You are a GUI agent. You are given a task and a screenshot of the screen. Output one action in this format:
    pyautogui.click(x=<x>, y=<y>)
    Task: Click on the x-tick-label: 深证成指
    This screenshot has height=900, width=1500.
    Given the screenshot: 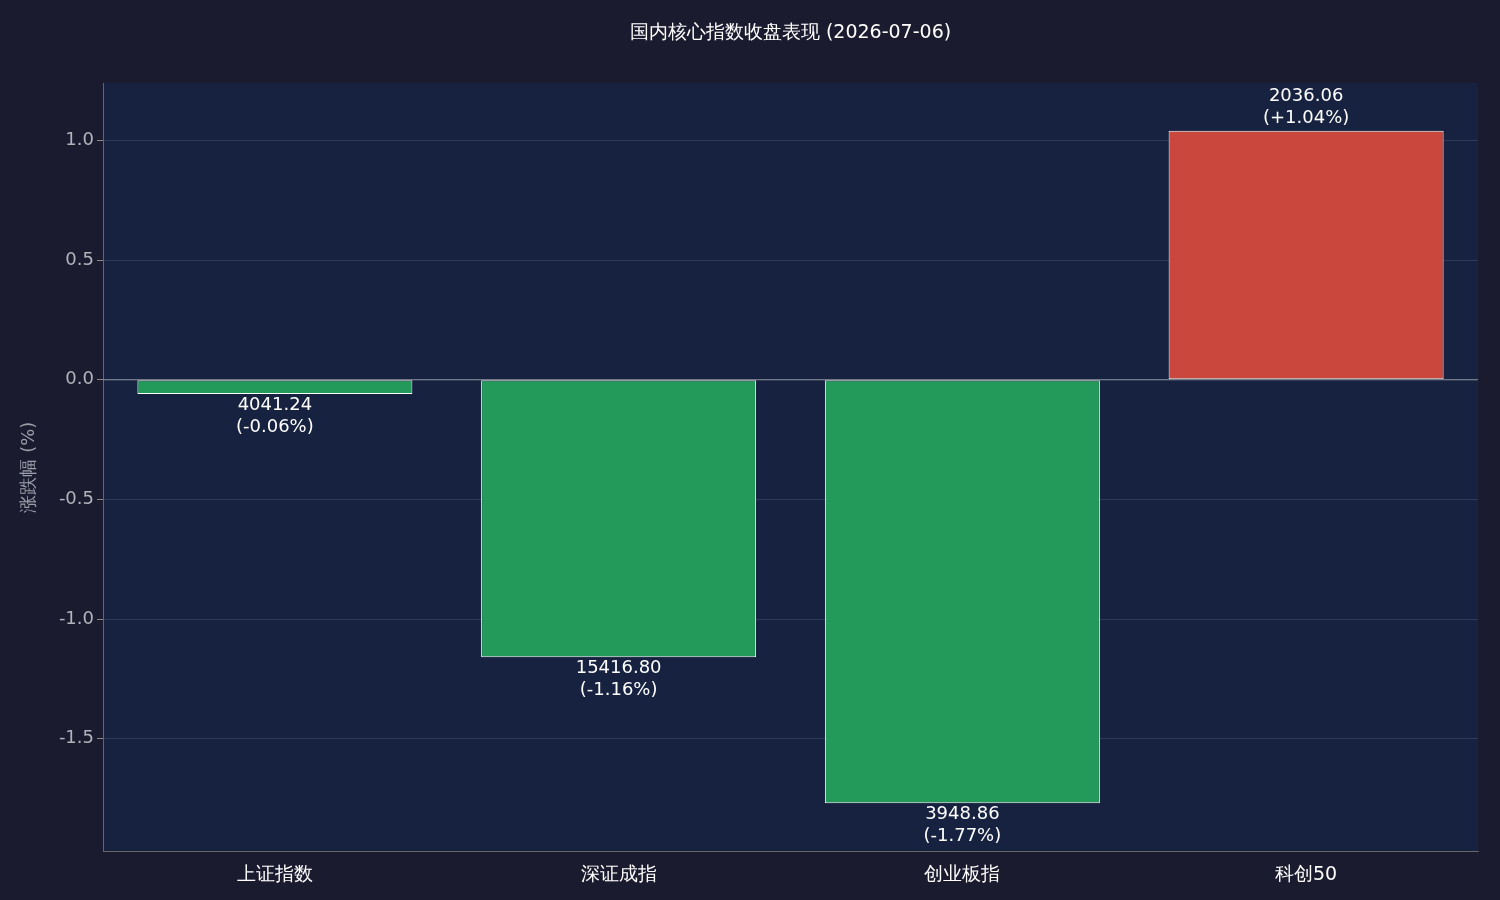 What is the action you would take?
    pyautogui.click(x=618, y=872)
    